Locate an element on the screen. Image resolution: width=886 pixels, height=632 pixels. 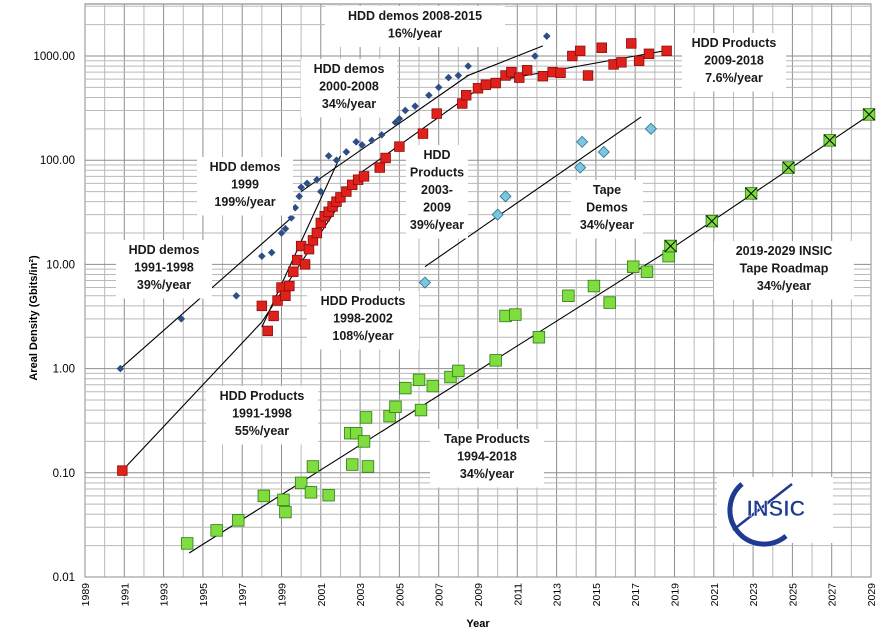
annotation-line: 2003- is located at coordinates (437, 190).